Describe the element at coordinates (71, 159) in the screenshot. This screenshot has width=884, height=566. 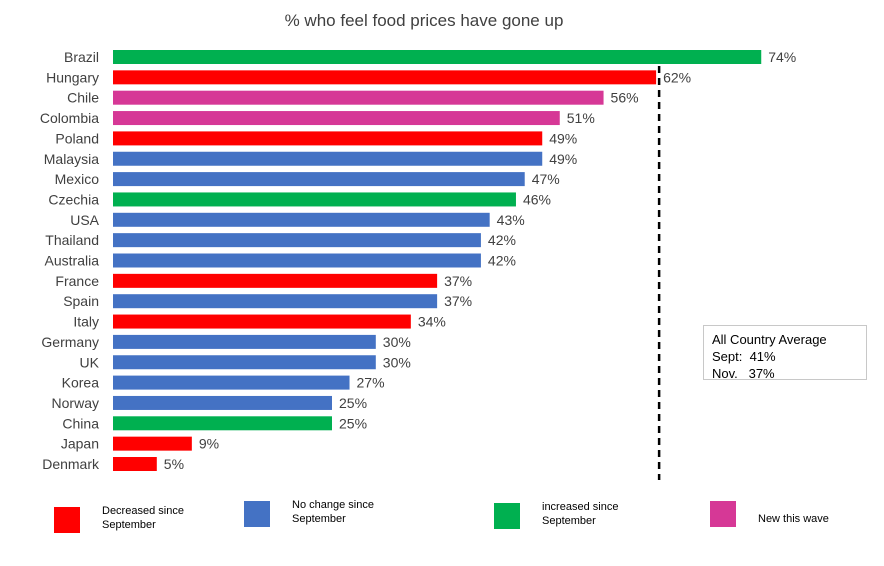
I see `category-label: Malaysia` at that location.